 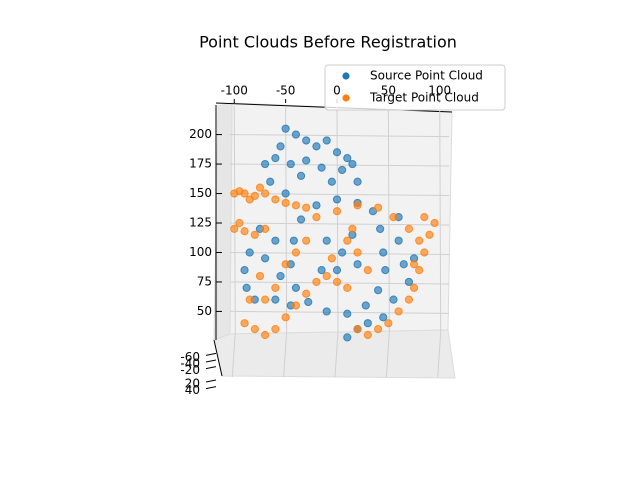 I want to click on y-axis, so click(x=218, y=358).